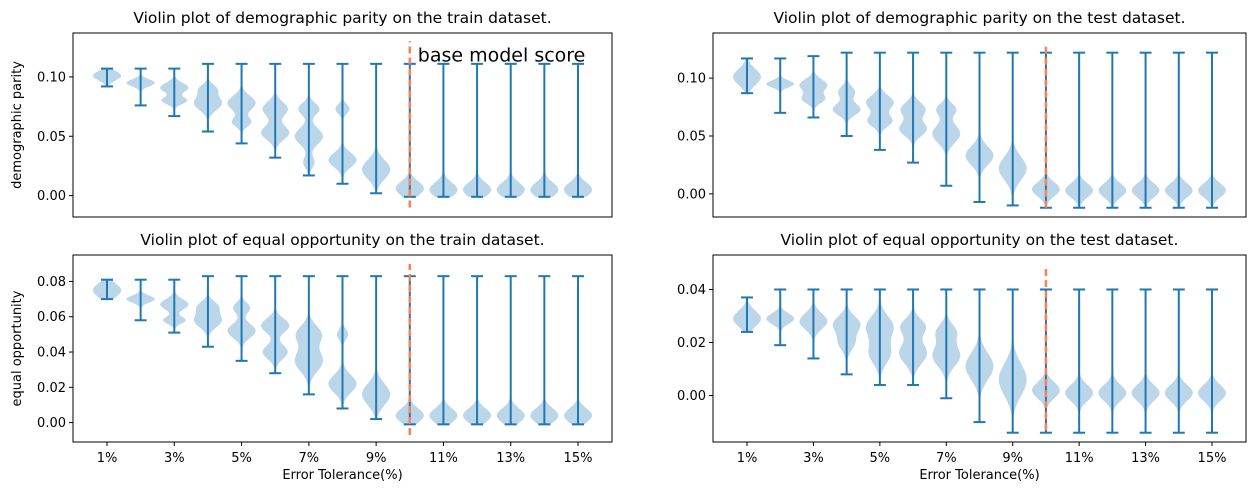 The image size is (1250, 491). What do you see at coordinates (51, 282) in the screenshot?
I see `y-tick-label: 0.08` at bounding box center [51, 282].